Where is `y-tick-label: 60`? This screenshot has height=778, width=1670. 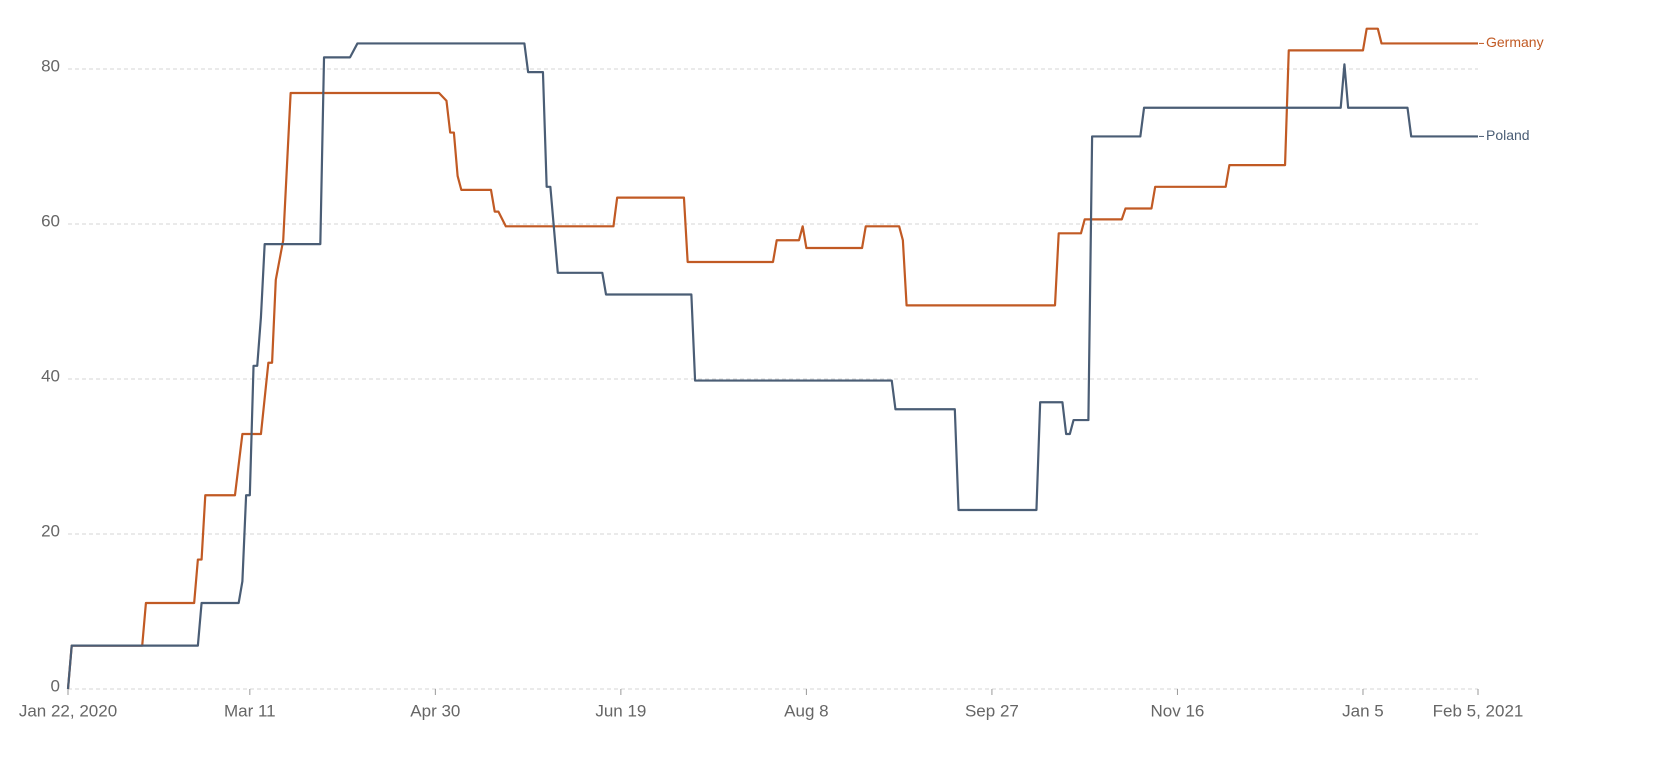
y-tick-label: 60 is located at coordinates (50, 220).